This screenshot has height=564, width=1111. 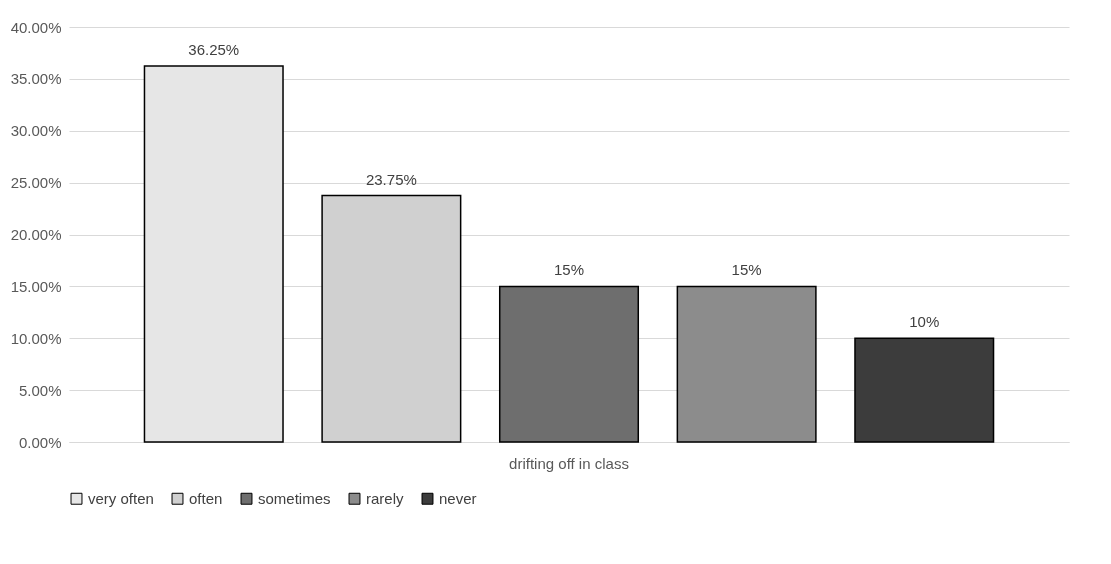 What do you see at coordinates (214, 49) in the screenshot?
I see `data-label: 36.25%` at bounding box center [214, 49].